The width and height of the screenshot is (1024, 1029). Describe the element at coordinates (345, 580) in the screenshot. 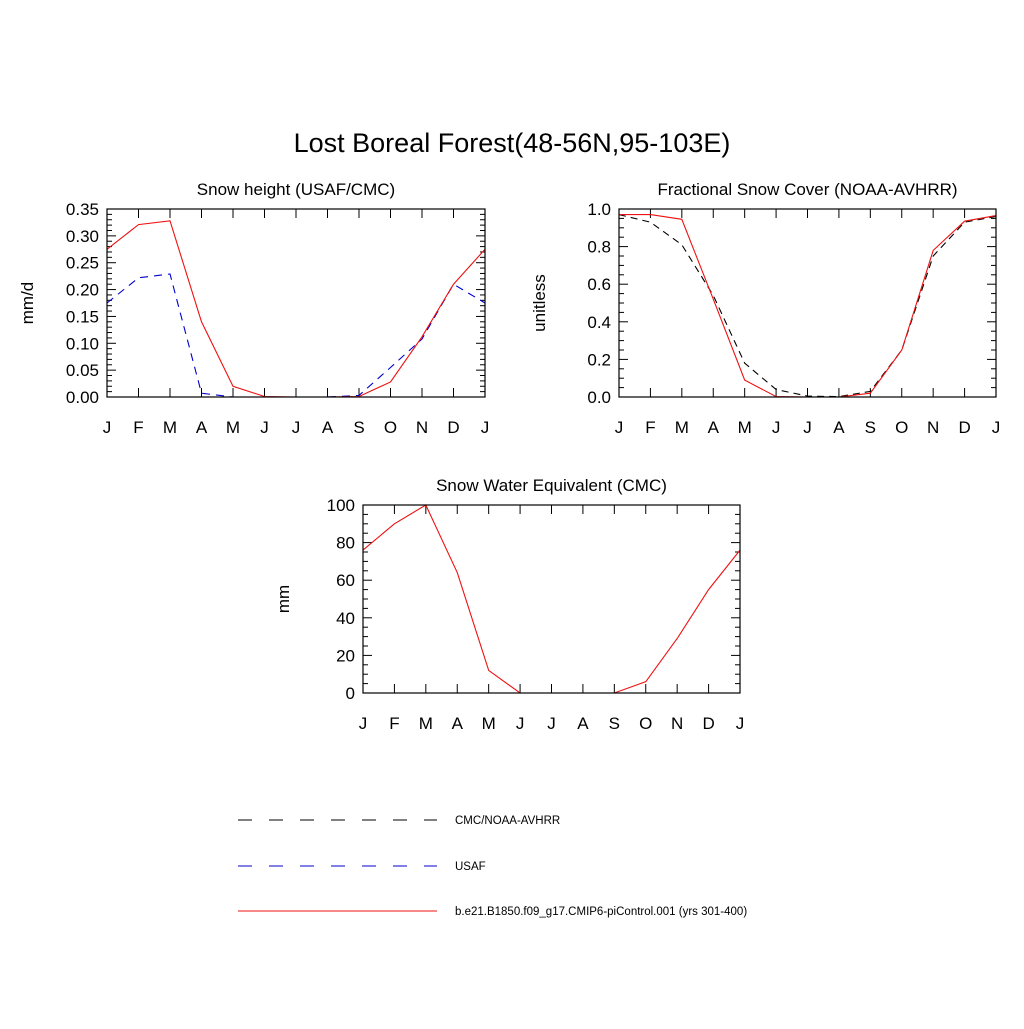

I see `y-tick-label: 60` at that location.